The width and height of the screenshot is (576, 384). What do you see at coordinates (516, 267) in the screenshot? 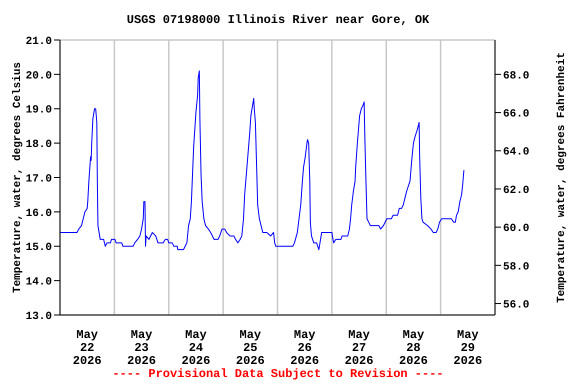
I see `y2-tick-label: 58.0` at bounding box center [516, 267].